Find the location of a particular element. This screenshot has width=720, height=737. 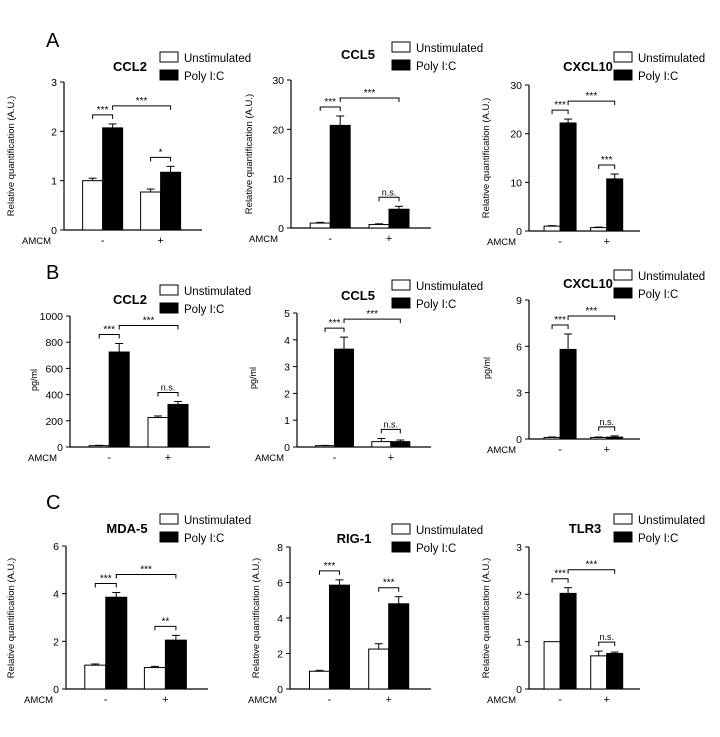

y-tick-label: 20 is located at coordinates (278, 130).